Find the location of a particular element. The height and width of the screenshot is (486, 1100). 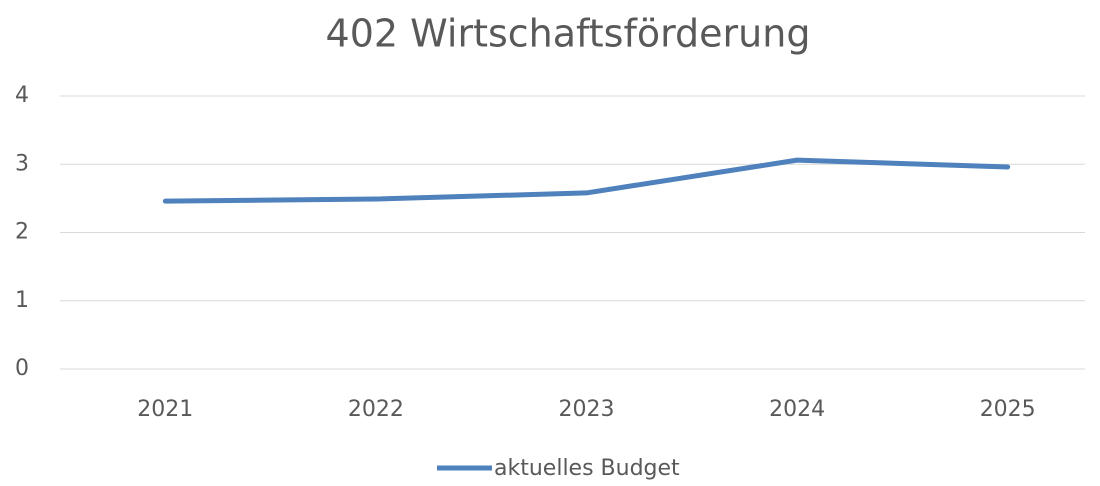

legend-label: aktuelles Budget is located at coordinates (587, 468).